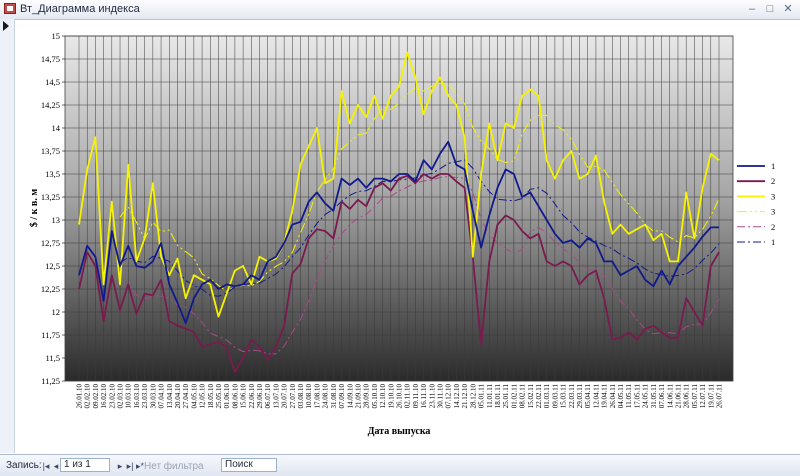 The height and width of the screenshot is (476, 800). I want to click on x-tick-label: 13.04.10, so click(170, 396).